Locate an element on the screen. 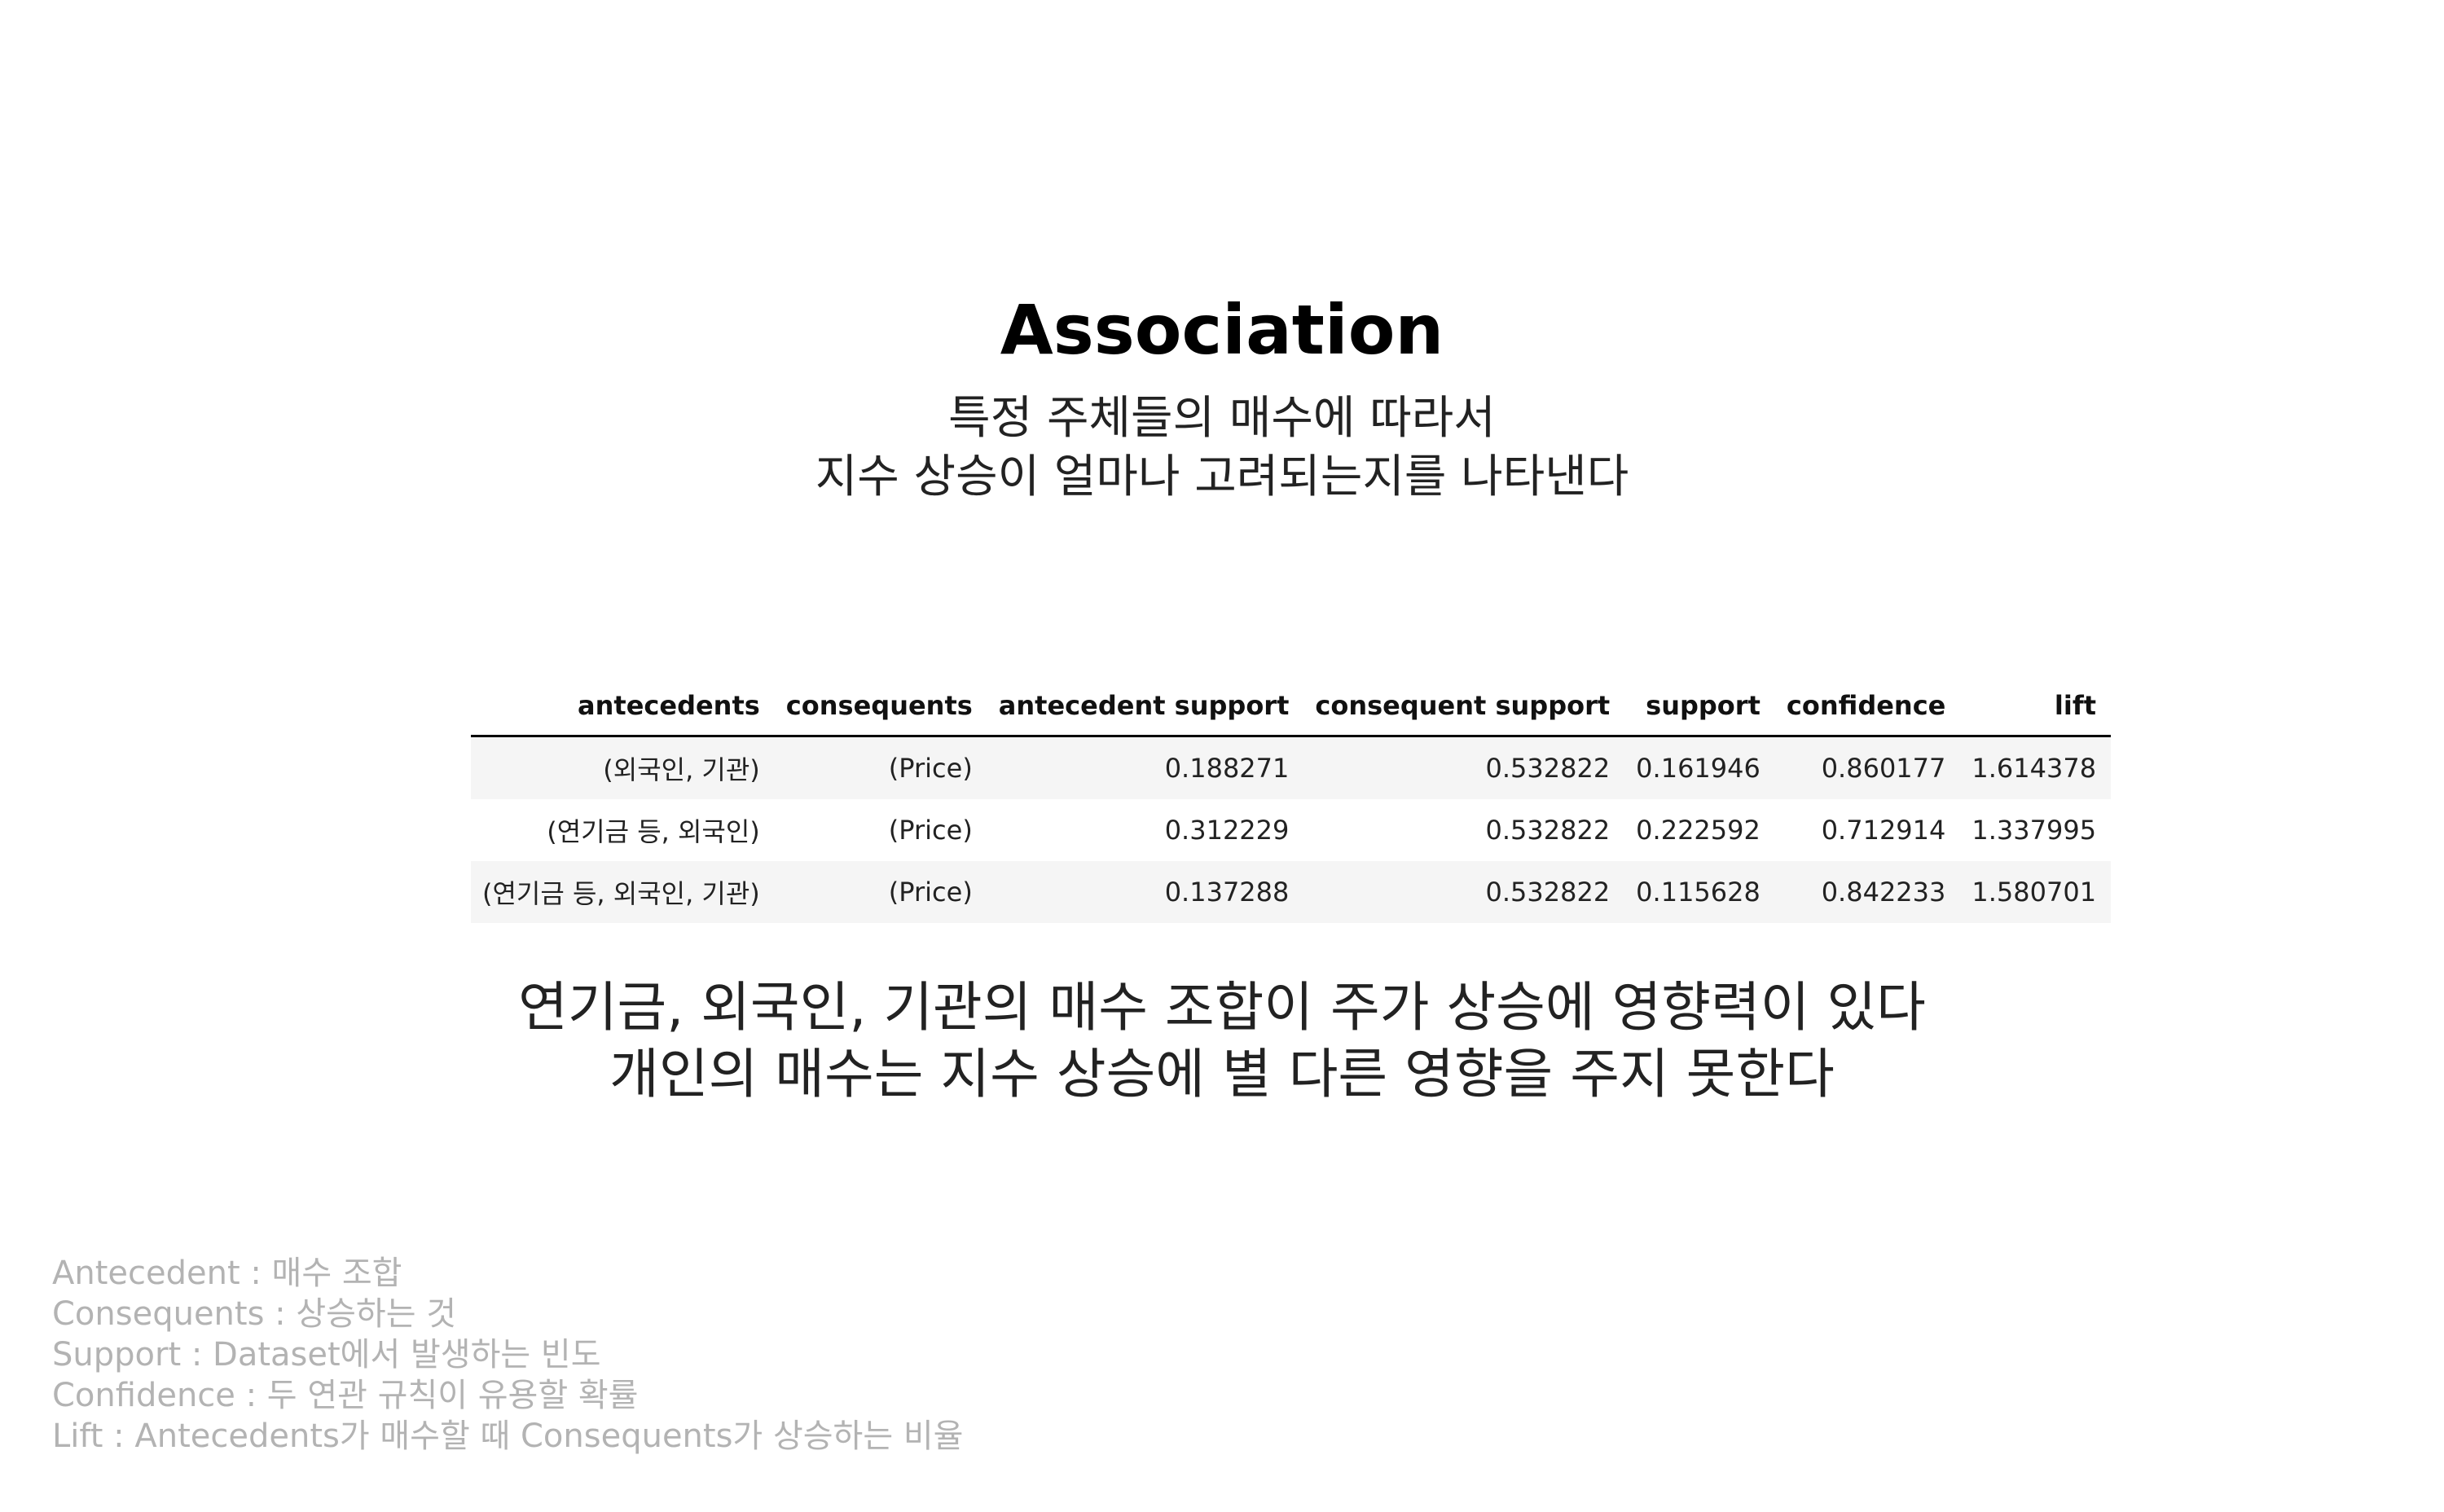  glossary-item-support: Support : Dataset에서 발생하는 빈도 is located at coordinates (326, 1355).